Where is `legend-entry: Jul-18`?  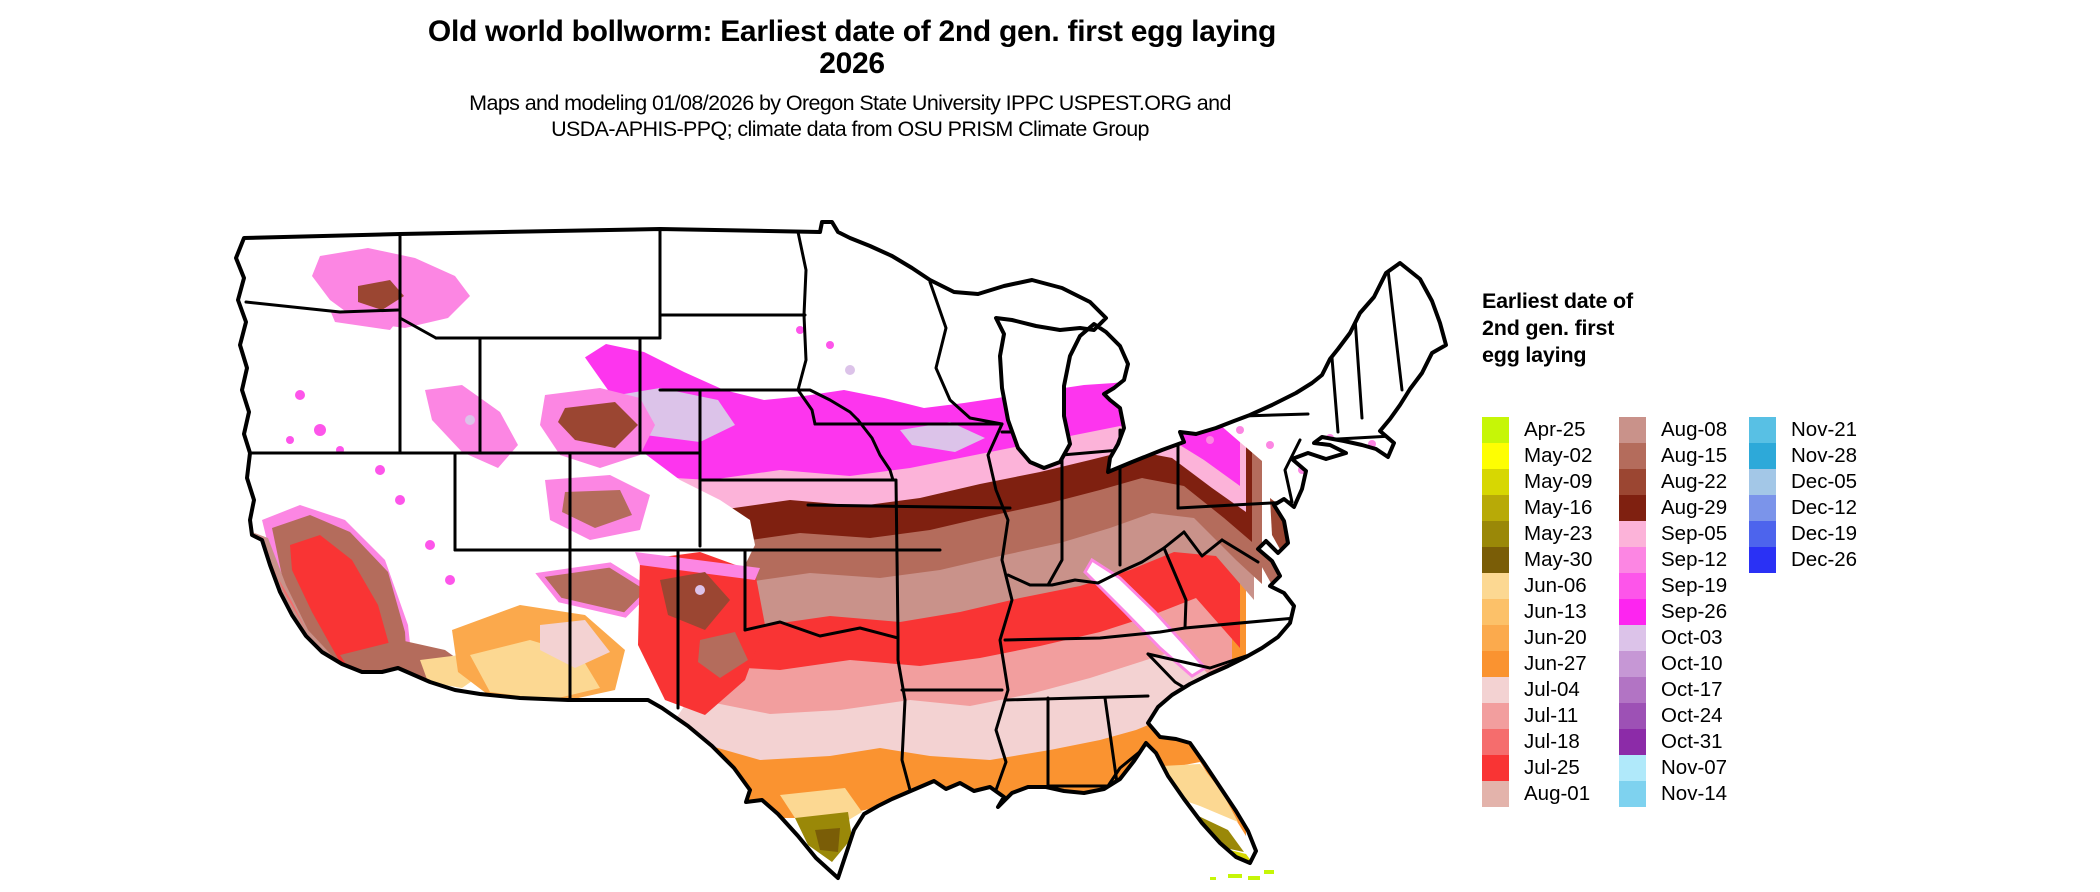
legend-entry: Jul-18 is located at coordinates (1550, 742).